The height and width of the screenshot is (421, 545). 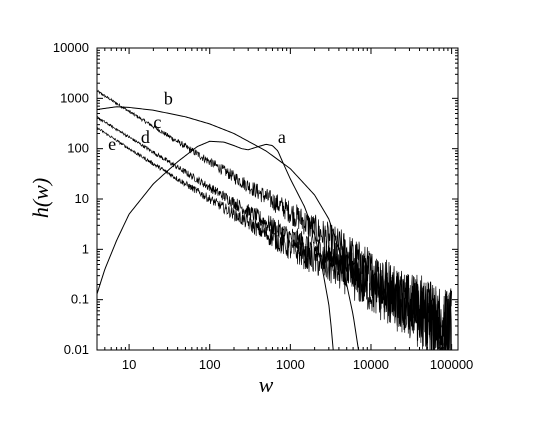 What do you see at coordinates (157, 122) in the screenshot?
I see `series-label-c: c` at bounding box center [157, 122].